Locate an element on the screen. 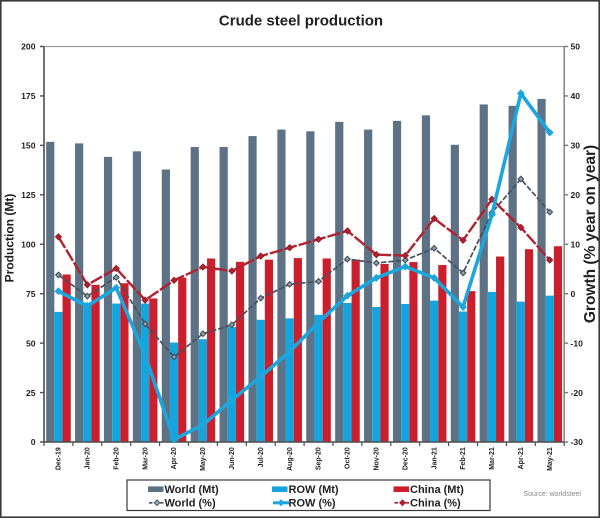 The width and height of the screenshot is (600, 523). svg-text: Jun-20 is located at coordinates (232, 458).